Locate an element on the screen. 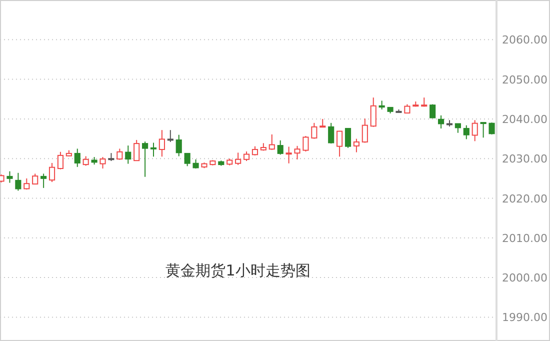 The height and width of the screenshot is (341, 550). y-tick-label: 2040.00 is located at coordinates (525, 119).